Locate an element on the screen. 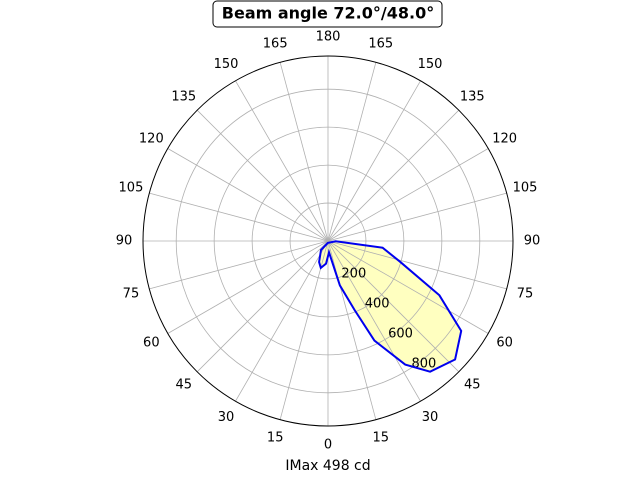 The width and height of the screenshot is (640, 484). chart-title: Beam angle 72.0°/48.0° is located at coordinates (328, 13).